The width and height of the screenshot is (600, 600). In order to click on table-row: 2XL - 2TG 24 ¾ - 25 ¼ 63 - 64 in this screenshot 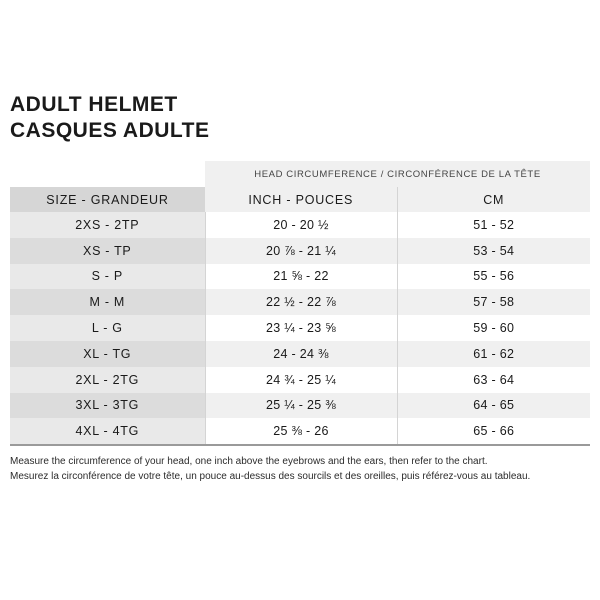, I will do `click(300, 379)`.